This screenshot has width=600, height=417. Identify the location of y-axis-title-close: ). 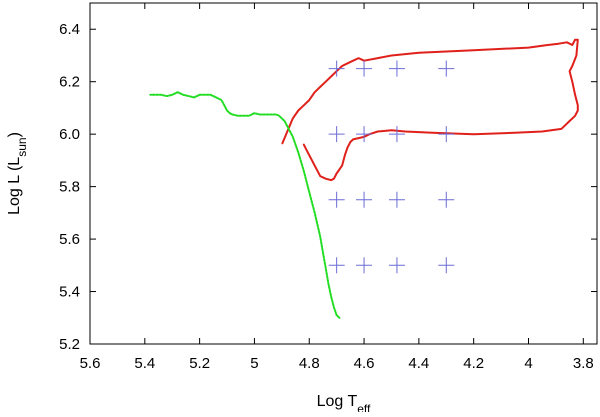
(14, 134).